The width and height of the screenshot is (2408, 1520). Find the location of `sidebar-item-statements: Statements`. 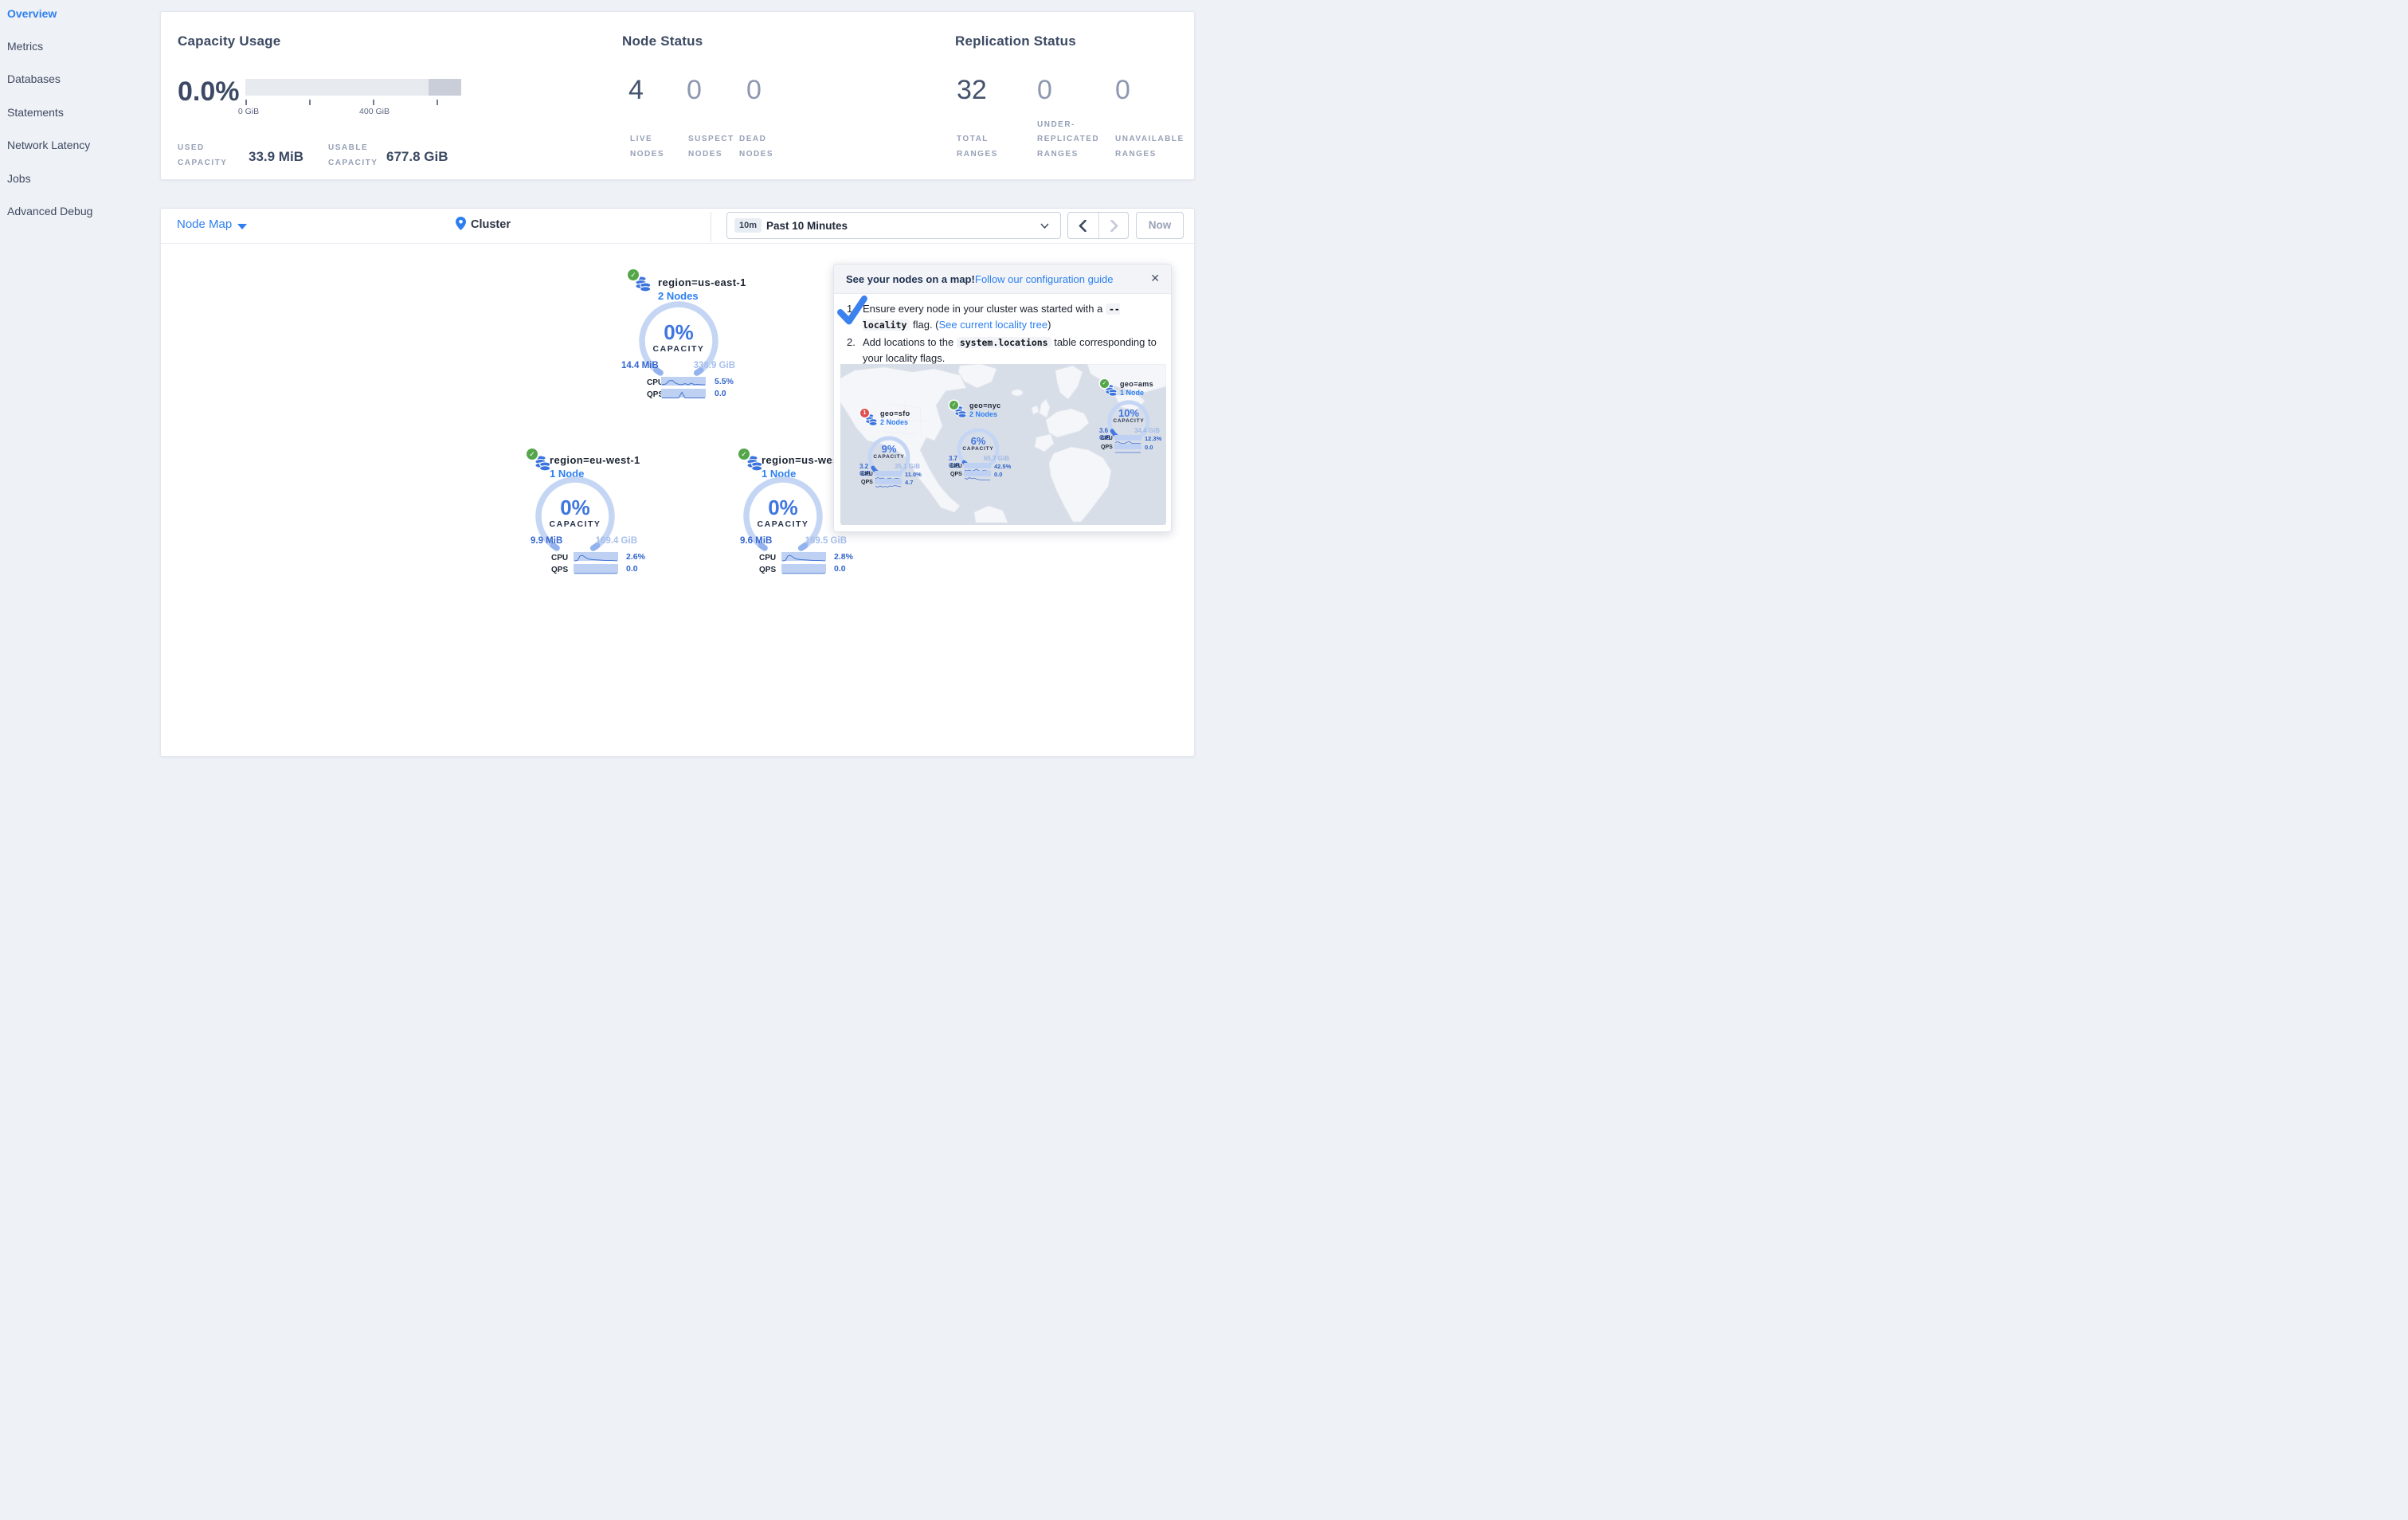

sidebar-item-statements: Statements is located at coordinates (36, 112).